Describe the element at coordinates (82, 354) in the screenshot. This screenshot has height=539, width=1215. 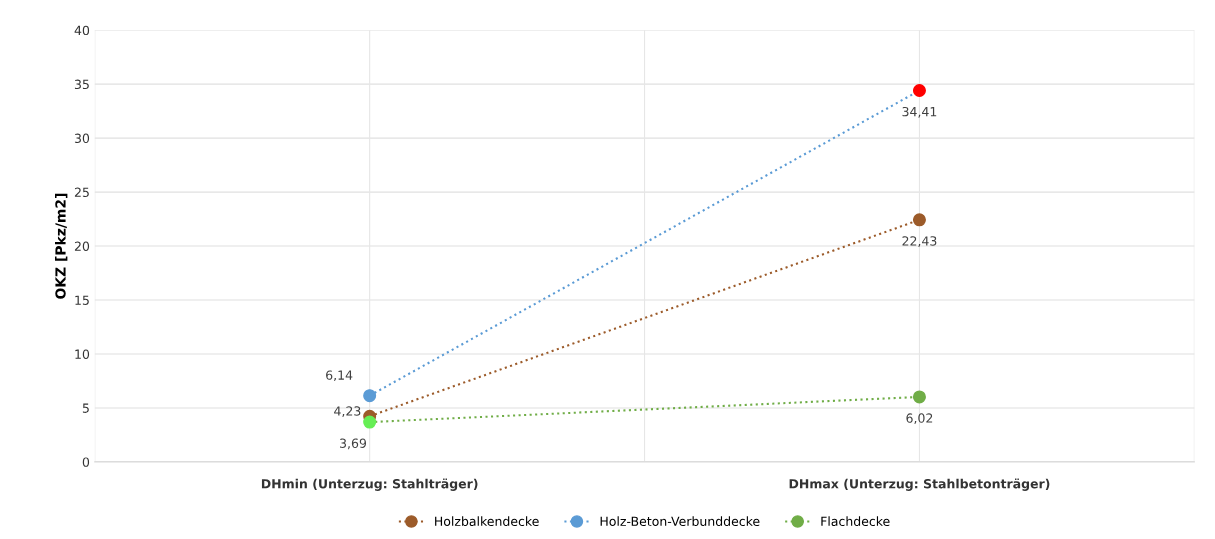
I see `y-tick-label: 10` at that location.